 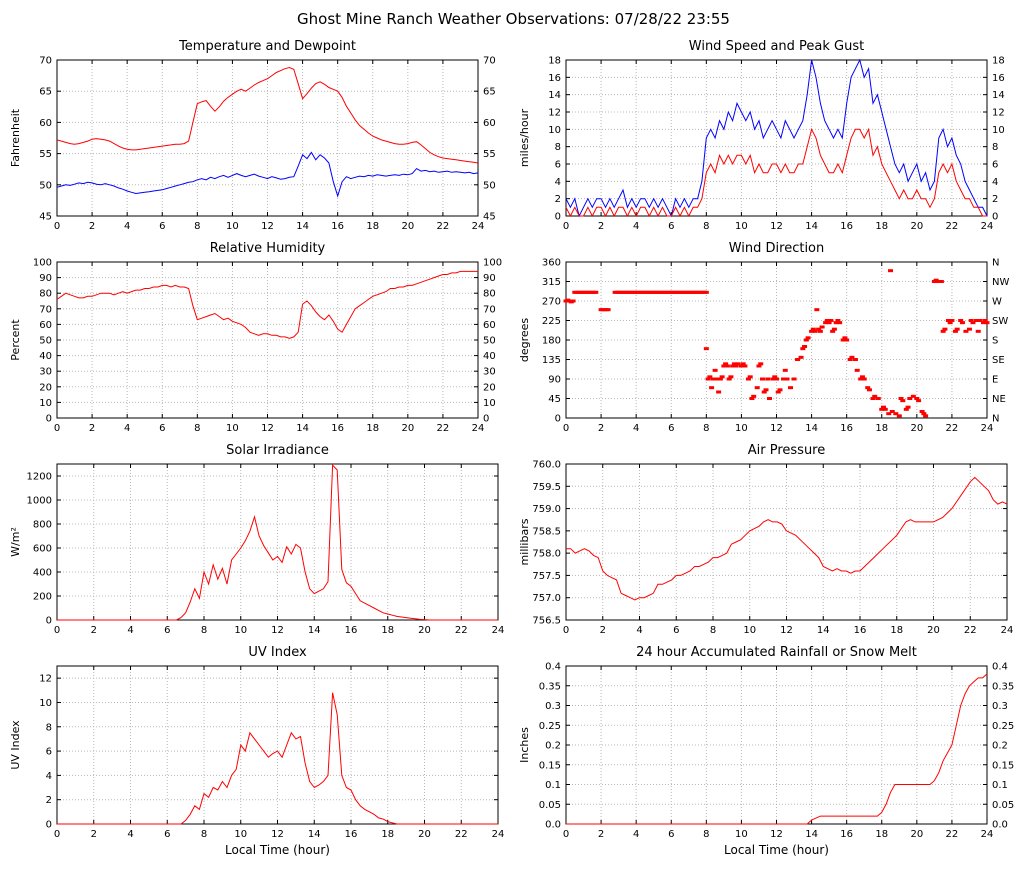 I want to click on svg-text: 0.2, so click(x=553, y=746).